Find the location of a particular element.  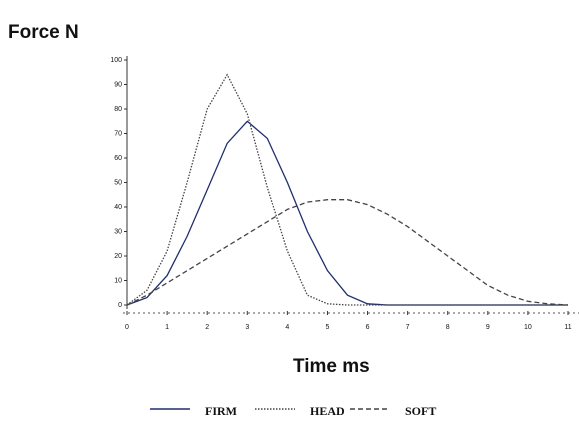

x-axis-label: Time ms is located at coordinates (331, 366).